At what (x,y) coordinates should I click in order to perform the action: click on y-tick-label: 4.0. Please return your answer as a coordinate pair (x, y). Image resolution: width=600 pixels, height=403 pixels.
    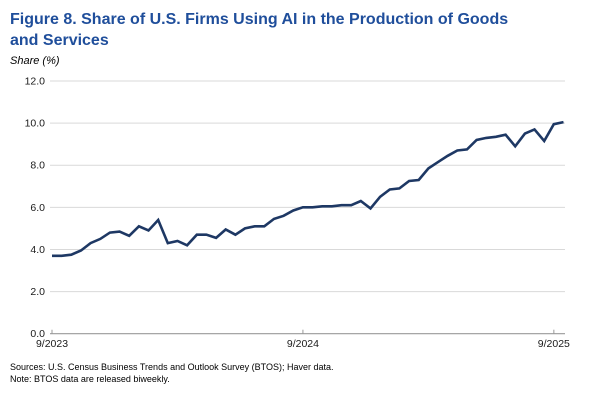
    Looking at the image, I should click on (37, 250).